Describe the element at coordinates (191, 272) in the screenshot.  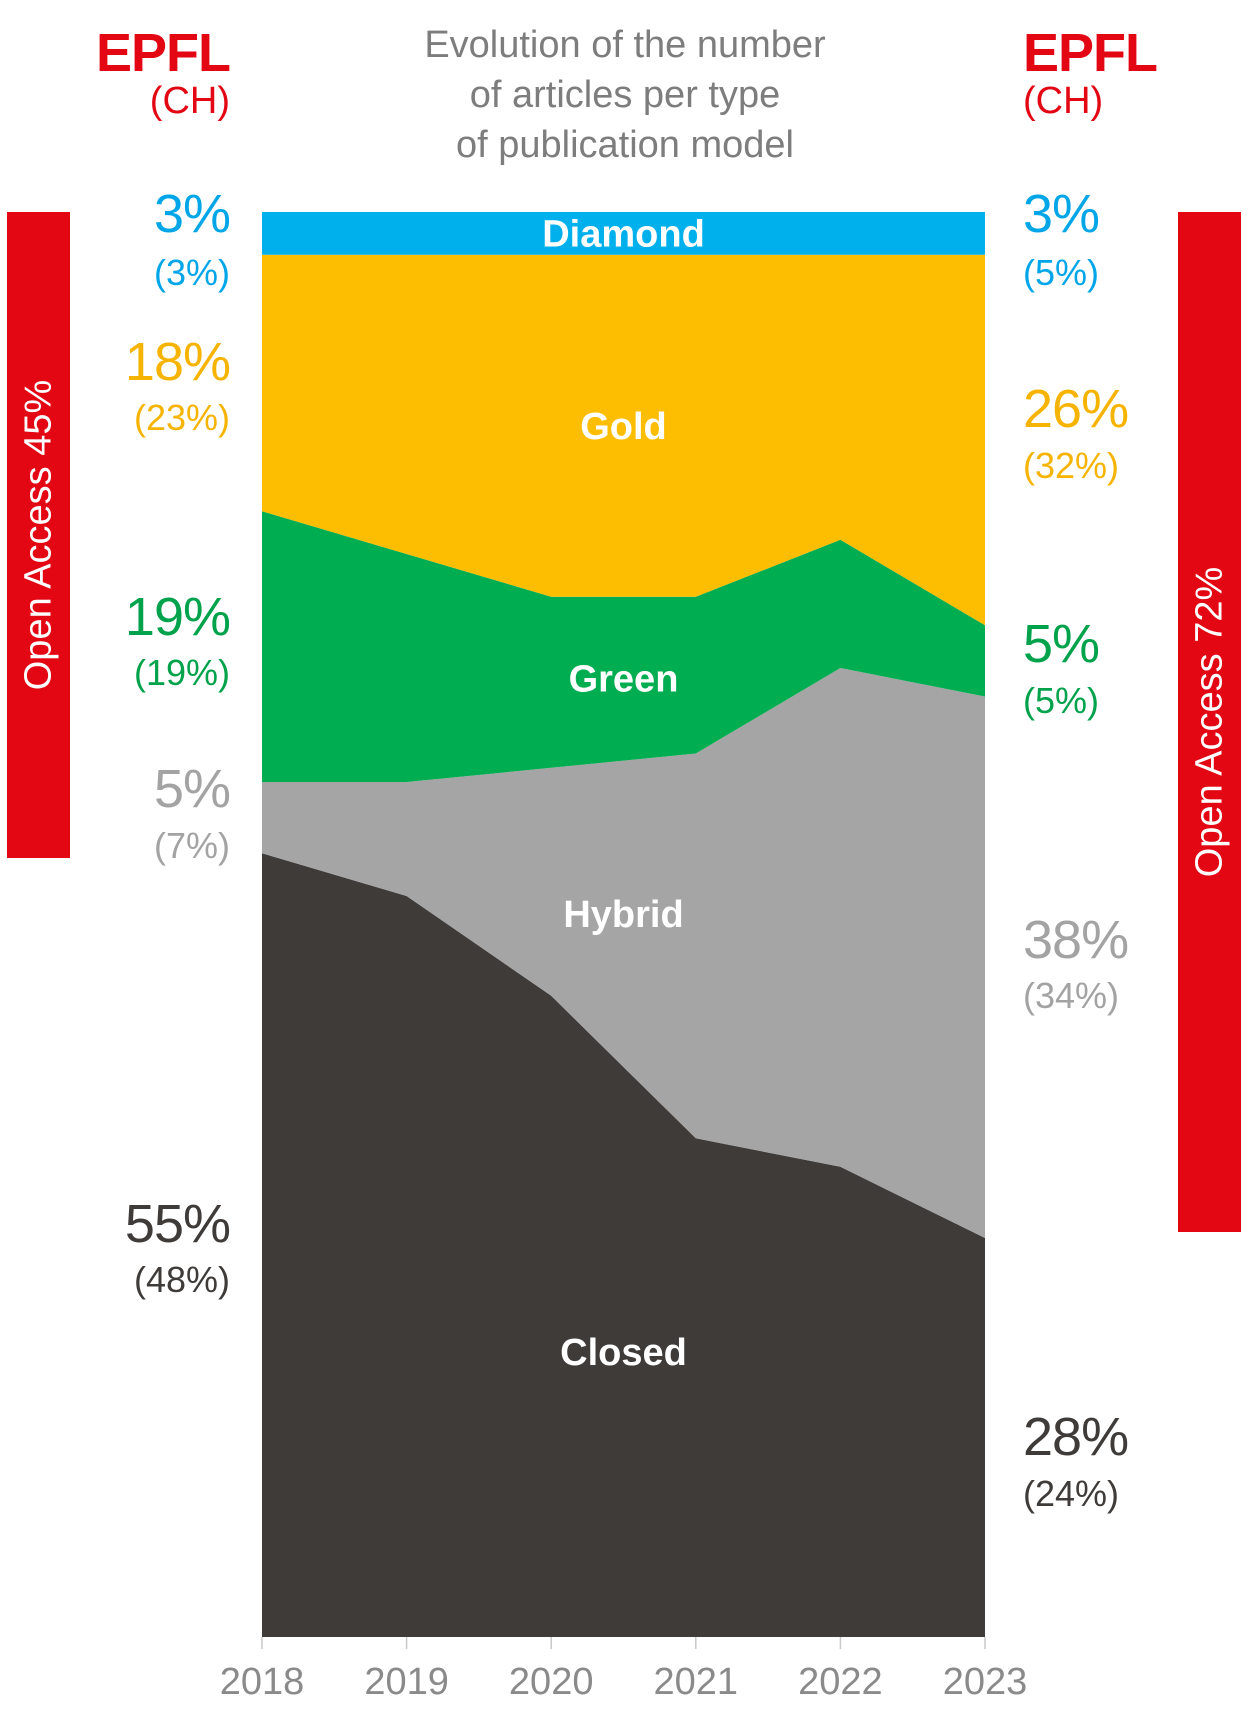
I see `left-diamond-ch: (3%)` at that location.